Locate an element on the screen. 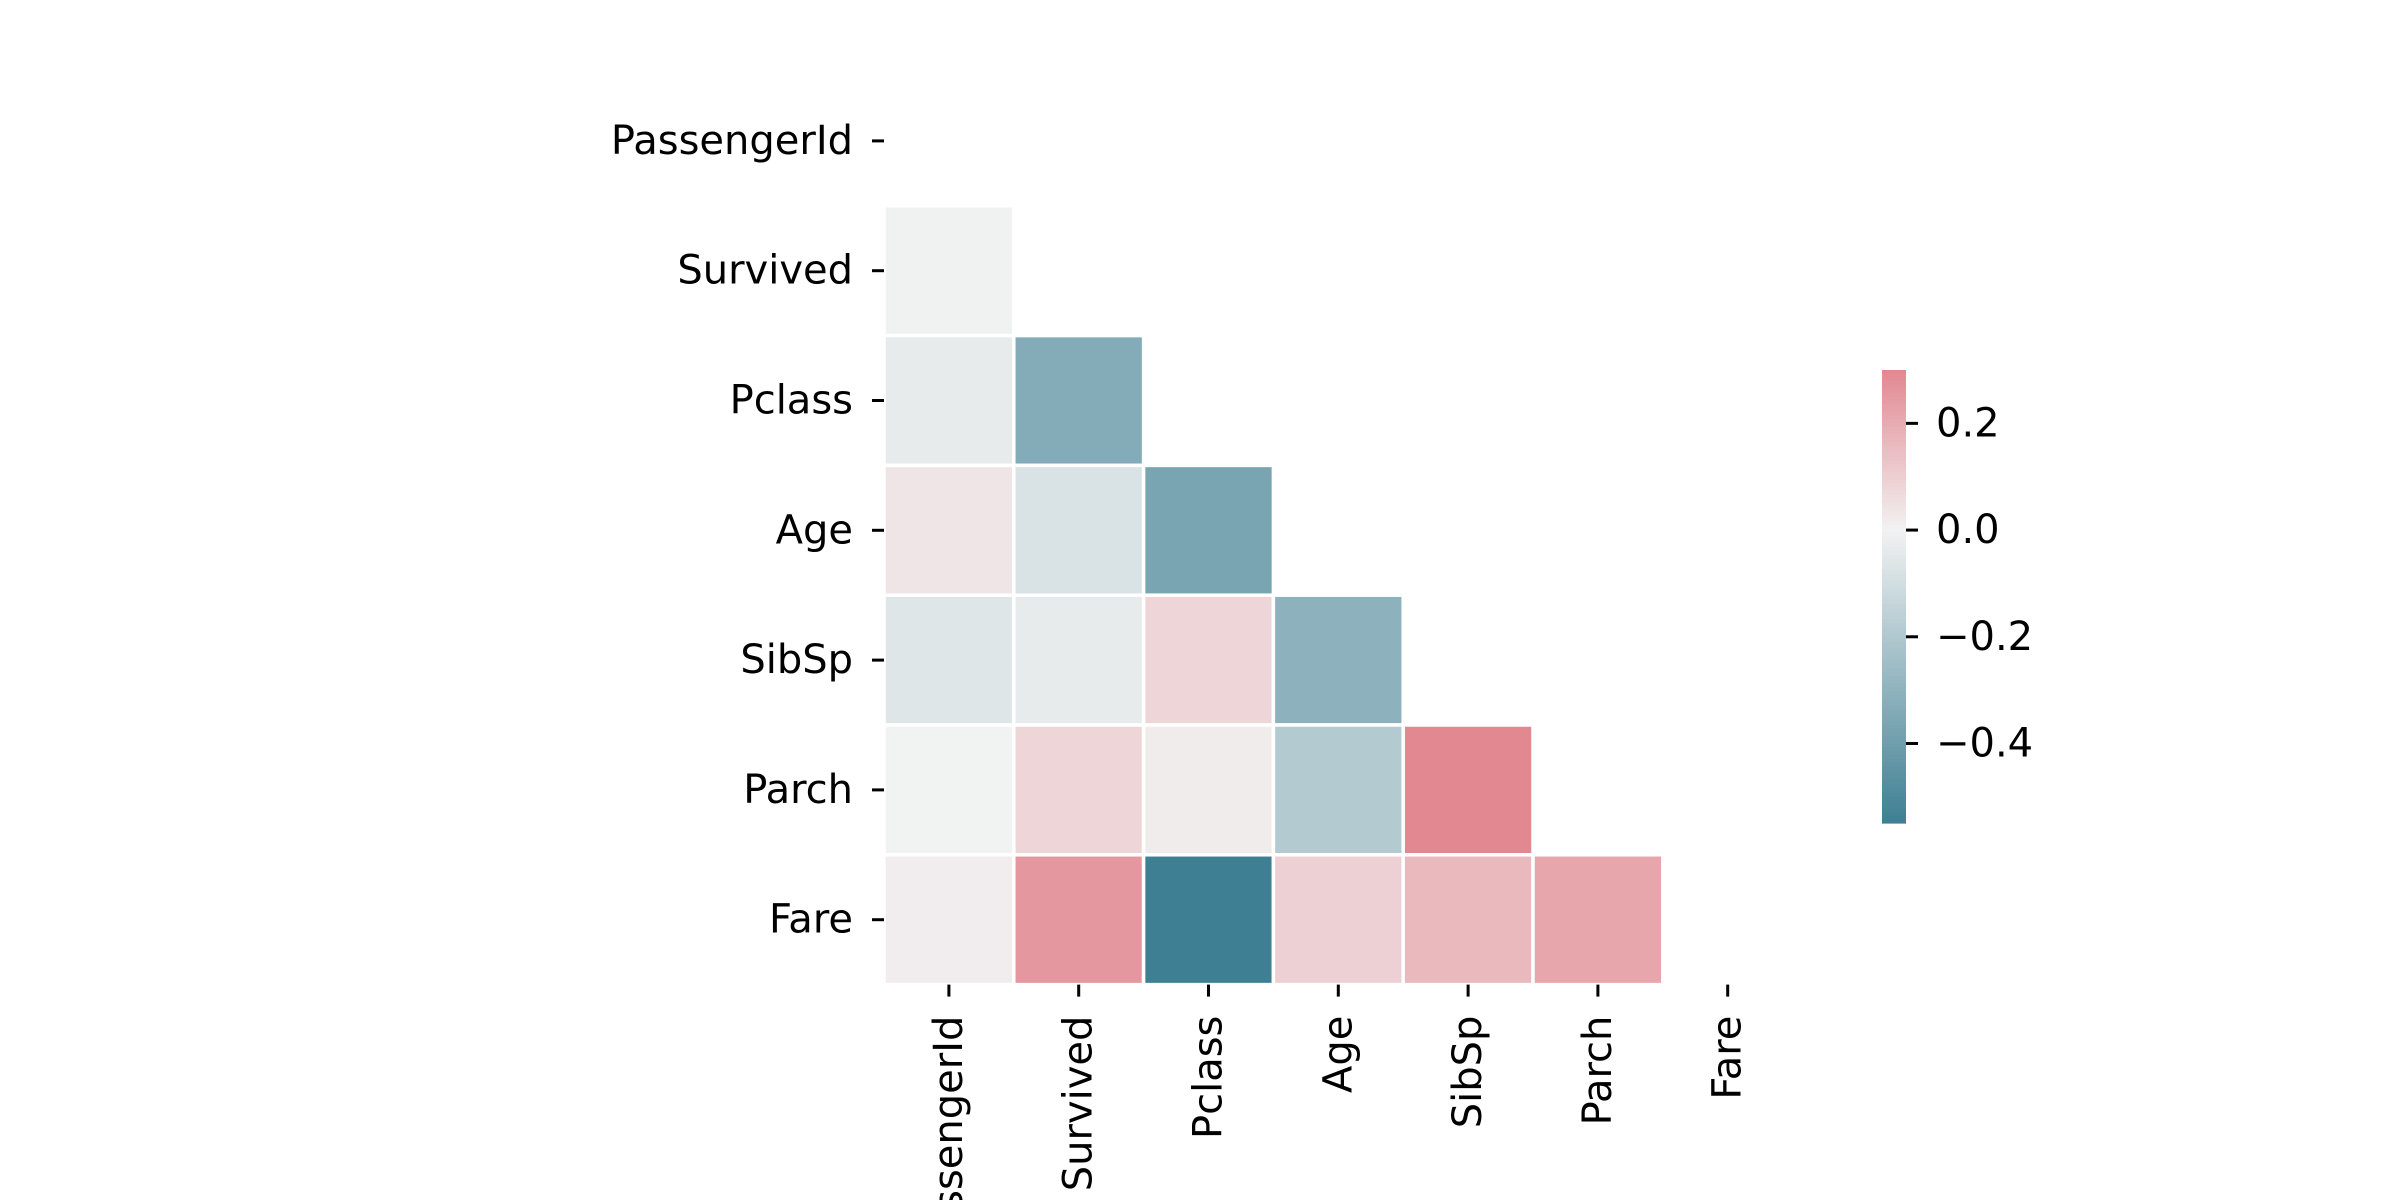 The image size is (2400, 1200). colorbar-tick-label: 0.2 is located at coordinates (1968, 423).